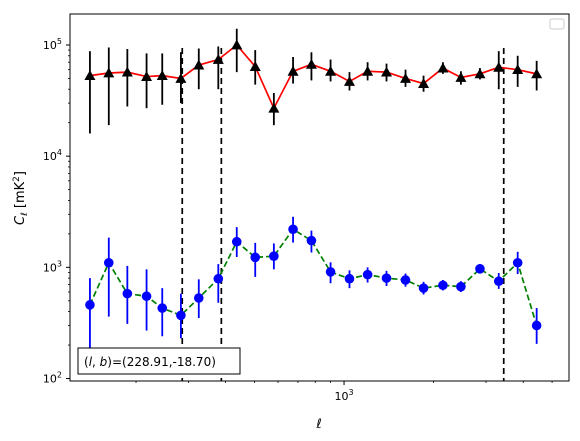 The image size is (580, 441). What do you see at coordinates (557, 24) in the screenshot?
I see `legend-box` at bounding box center [557, 24].